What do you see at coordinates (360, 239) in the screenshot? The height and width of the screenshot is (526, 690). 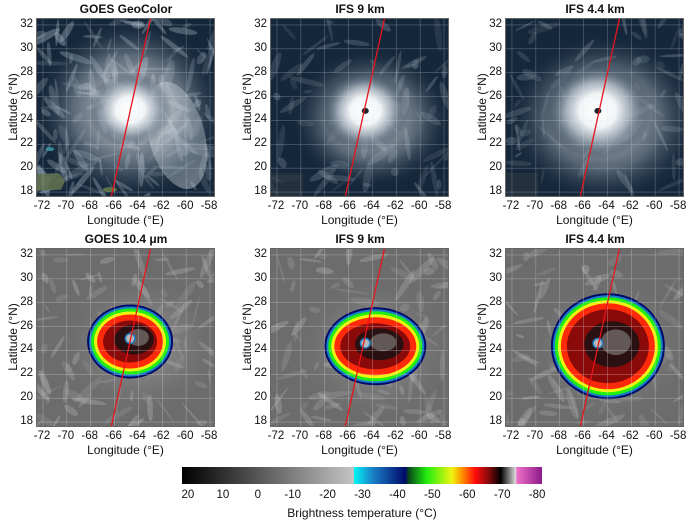 I see `panel-title: IFS 9 km` at bounding box center [360, 239].